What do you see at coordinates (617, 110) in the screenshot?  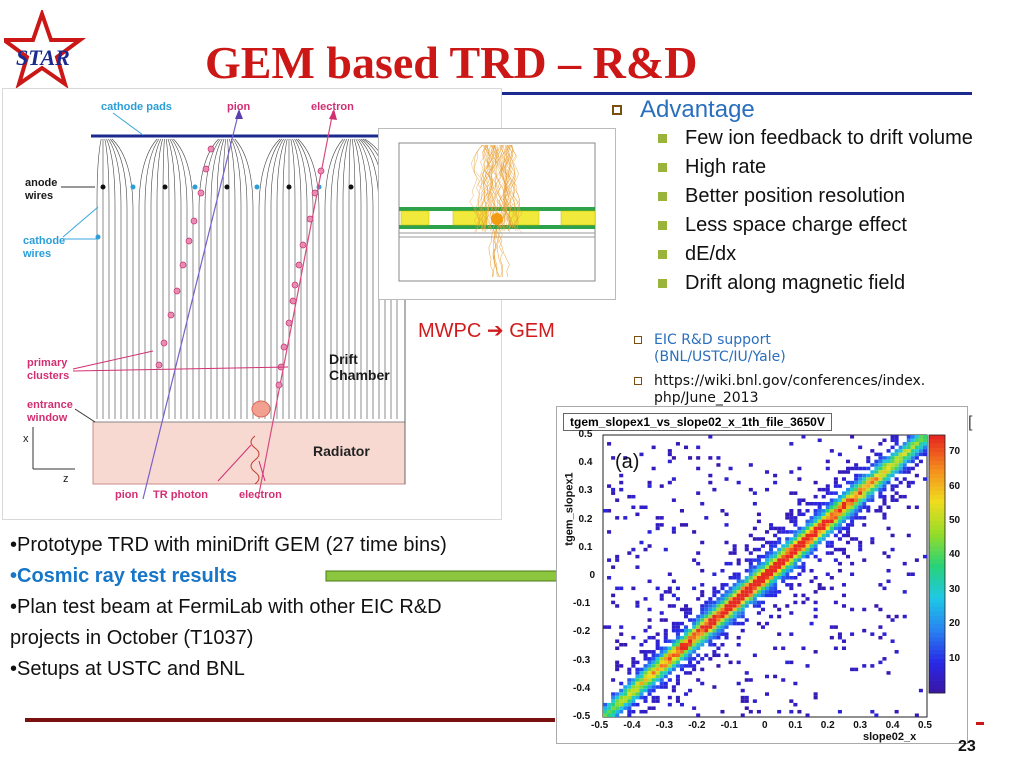 I see `hollow-square-bullet-icon` at bounding box center [617, 110].